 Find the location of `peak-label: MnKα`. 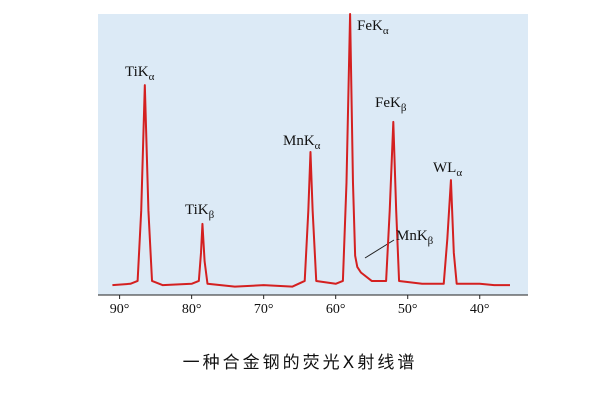

peak-label: MnKα is located at coordinates (302, 142).